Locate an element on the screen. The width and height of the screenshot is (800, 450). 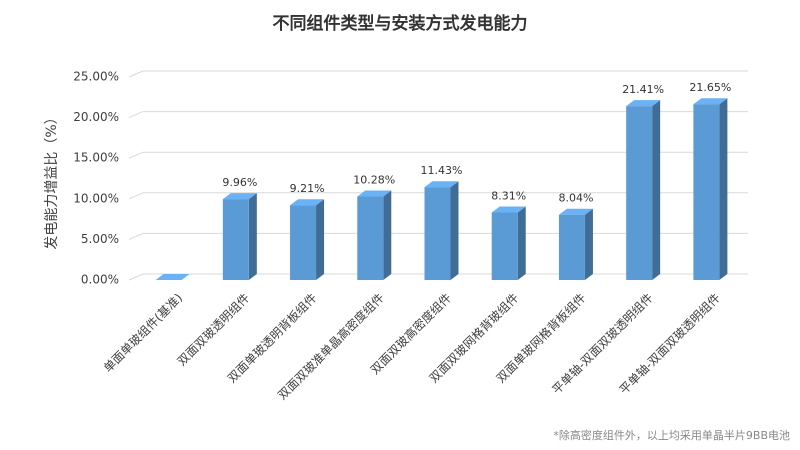
x-tick-label: 双面双玻准单晶高密度组件 is located at coordinates (330, 346).